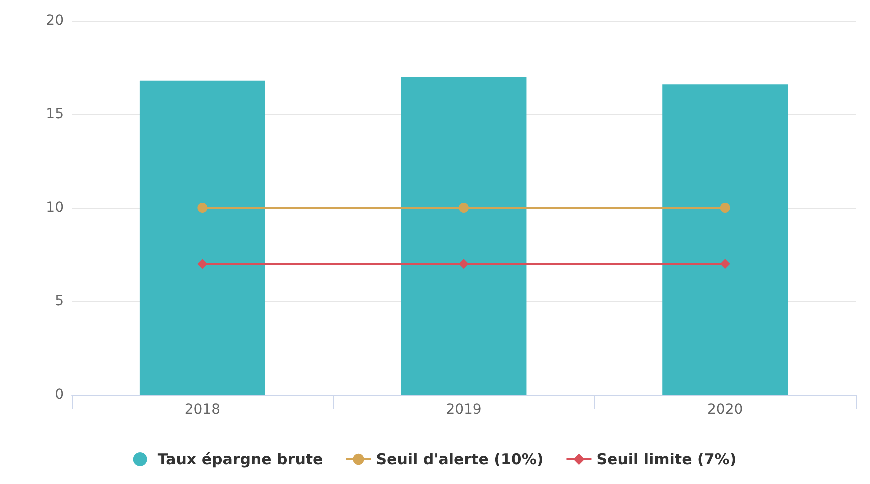 This screenshot has height=484, width=870. I want to click on legend-label: Seuil d'alerte (10%), so click(460, 459).